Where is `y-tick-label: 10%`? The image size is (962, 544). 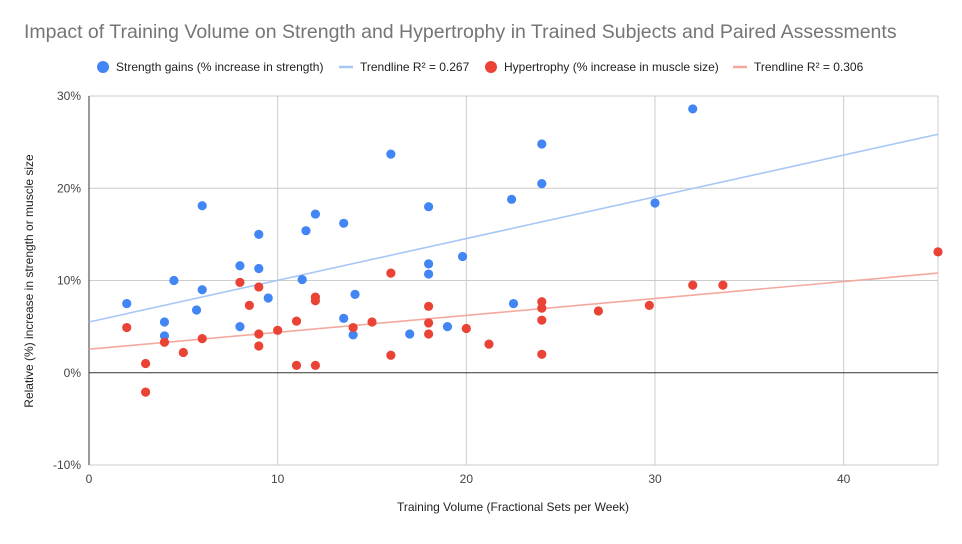 y-tick-label: 10% is located at coordinates (69, 281).